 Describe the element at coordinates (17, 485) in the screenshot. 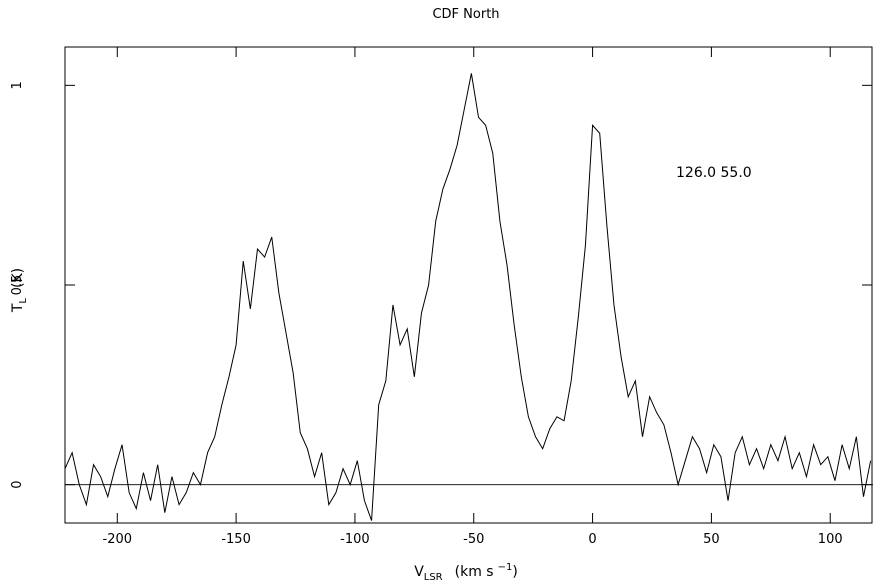

I see `y-tick-label: 0` at that location.